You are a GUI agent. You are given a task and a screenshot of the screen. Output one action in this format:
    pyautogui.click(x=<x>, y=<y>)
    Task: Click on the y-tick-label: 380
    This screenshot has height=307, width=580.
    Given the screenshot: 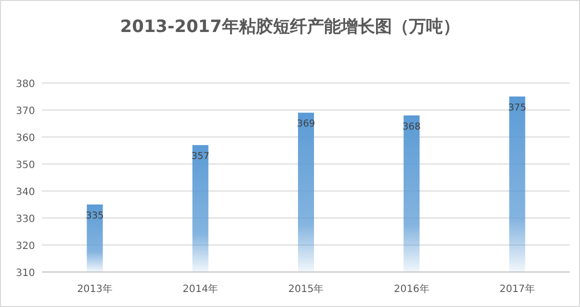 What is the action you would take?
    pyautogui.click(x=25, y=84)
    